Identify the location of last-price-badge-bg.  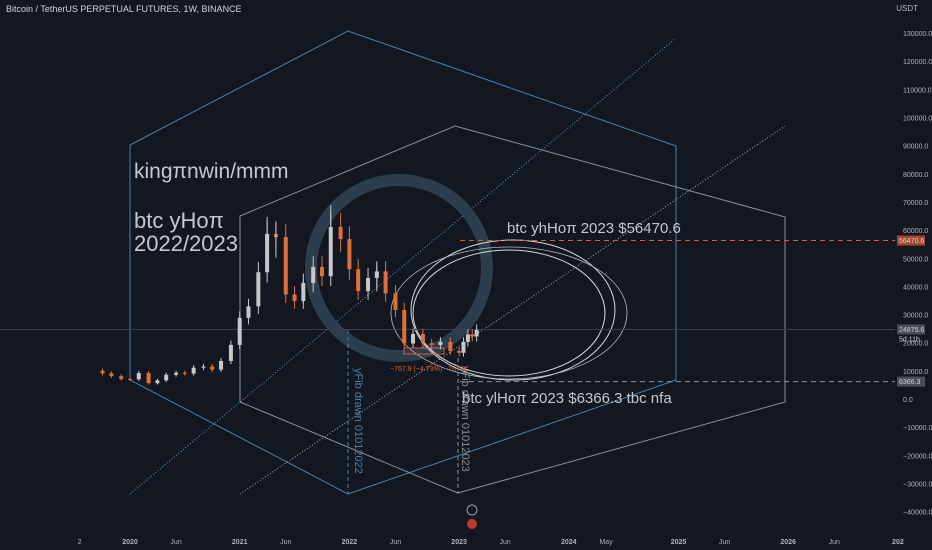
(911, 329).